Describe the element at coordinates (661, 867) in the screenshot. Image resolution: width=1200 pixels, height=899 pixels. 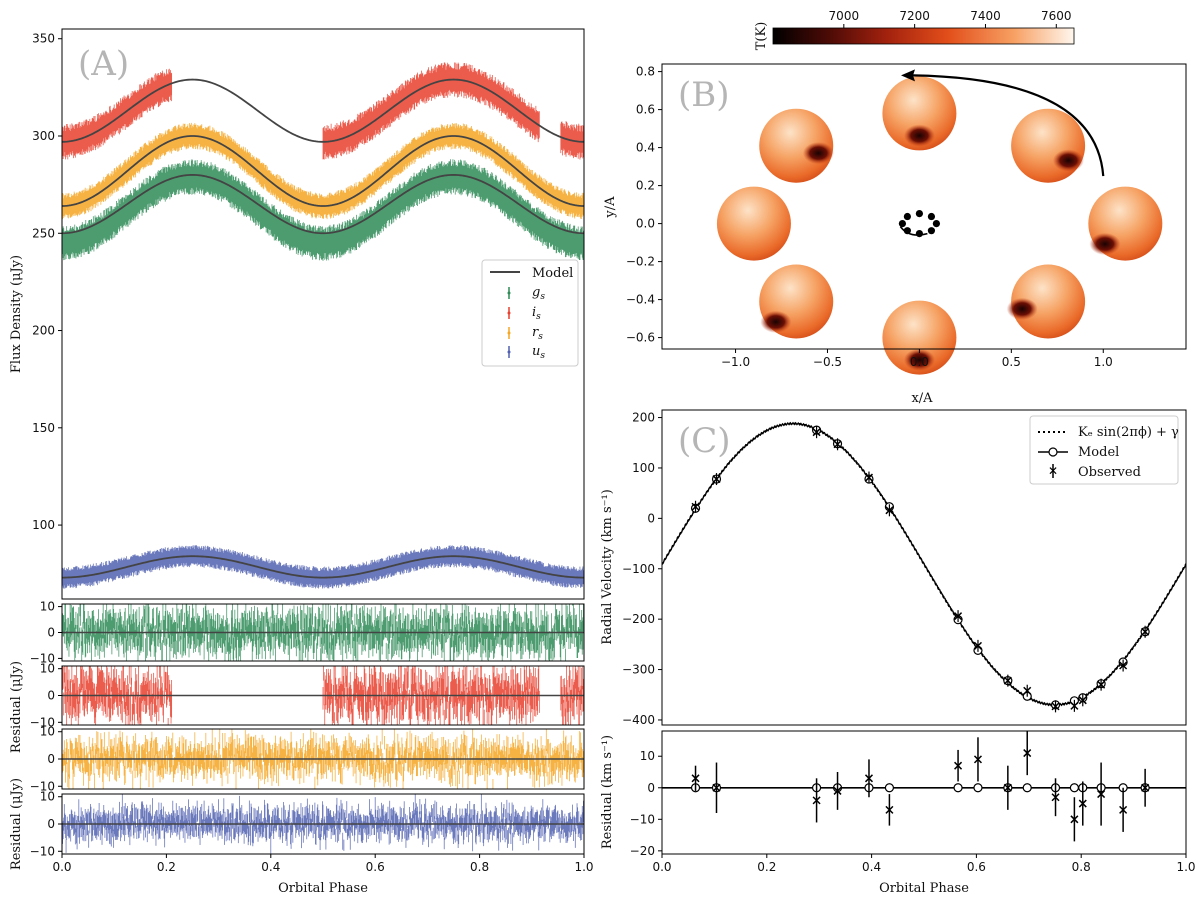
I see `cr-xtick-label: 0.0` at that location.